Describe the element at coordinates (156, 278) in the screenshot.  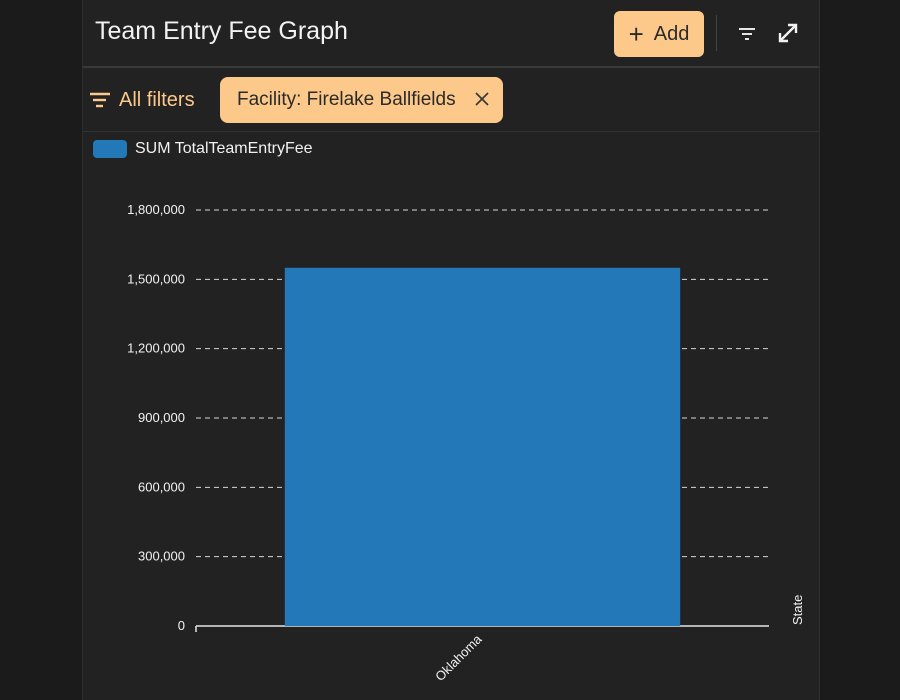
I see `y-tick-label: 1,500,000` at that location.